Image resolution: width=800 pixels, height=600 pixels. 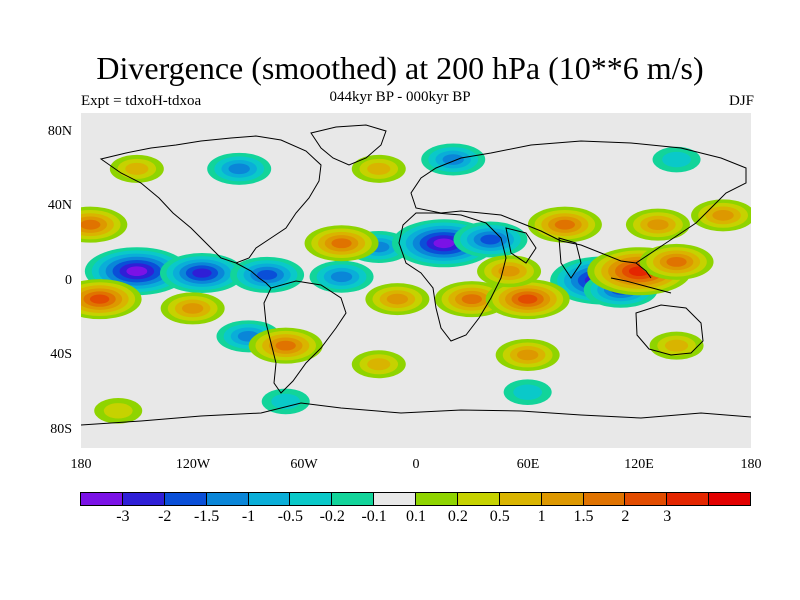 I want to click on lon-tick-label: 120W, so click(x=193, y=464).